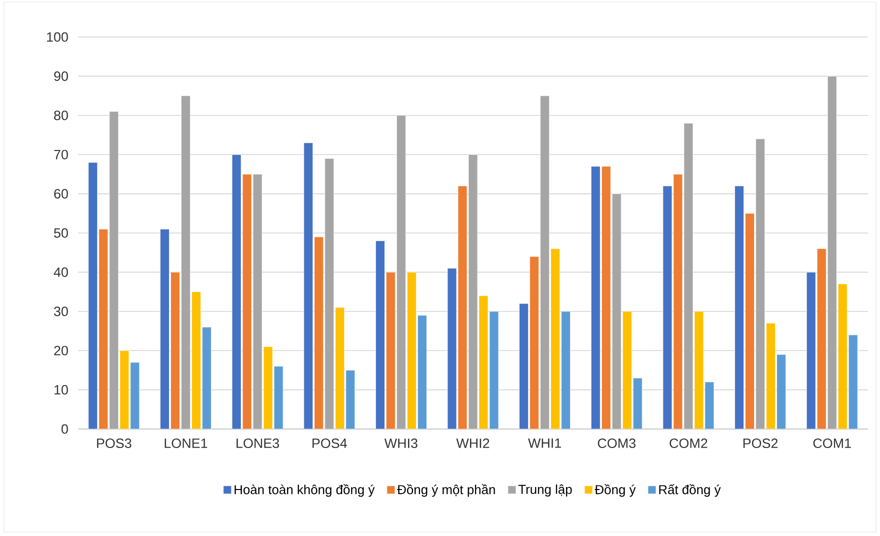  What do you see at coordinates (61, 390) in the screenshot?
I see `y-tick-label: 10` at bounding box center [61, 390].